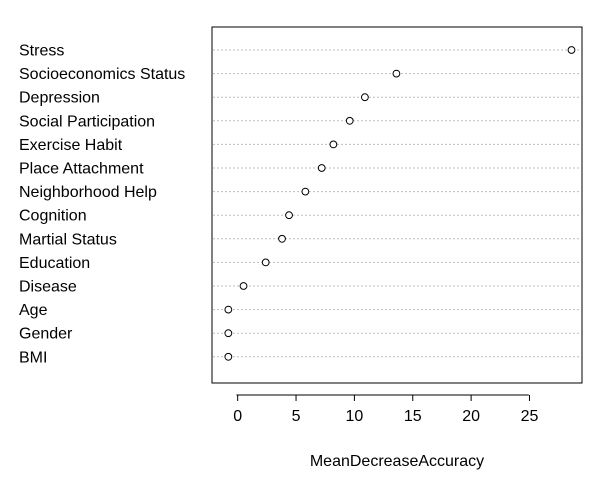  Describe the element at coordinates (397, 461) in the screenshot. I see `x-axis-title: MeanDecreaseAccuracy` at that location.